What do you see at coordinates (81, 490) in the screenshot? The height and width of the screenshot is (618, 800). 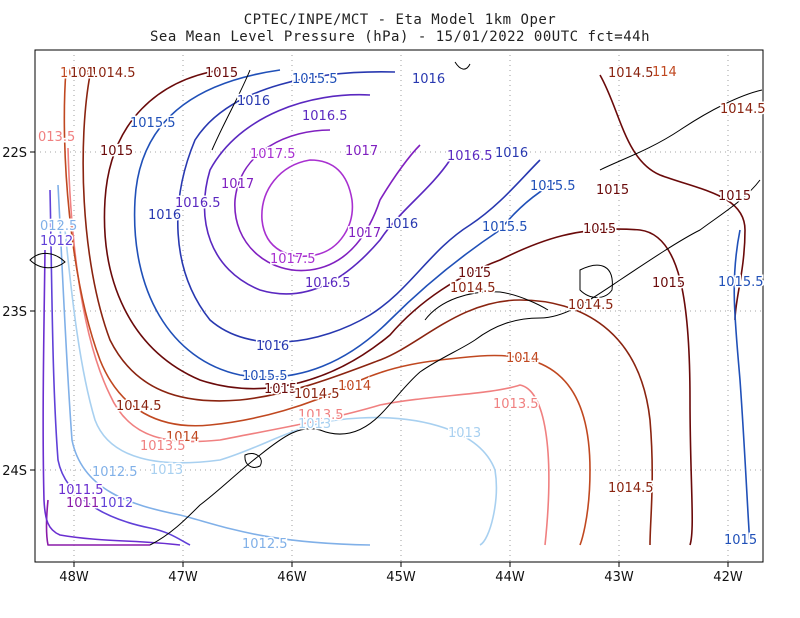 I see `contour-label: 1011.5` at bounding box center [81, 490].